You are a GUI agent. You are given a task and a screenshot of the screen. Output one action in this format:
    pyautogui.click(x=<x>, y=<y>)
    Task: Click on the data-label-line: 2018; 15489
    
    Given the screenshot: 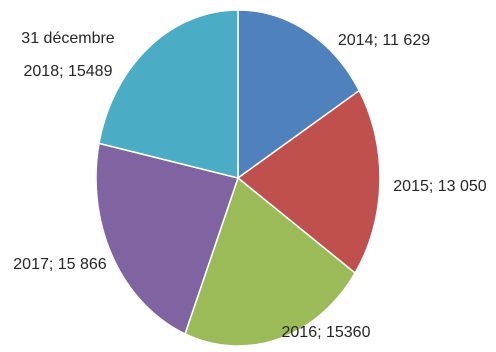 What is the action you would take?
    pyautogui.click(x=68, y=71)
    